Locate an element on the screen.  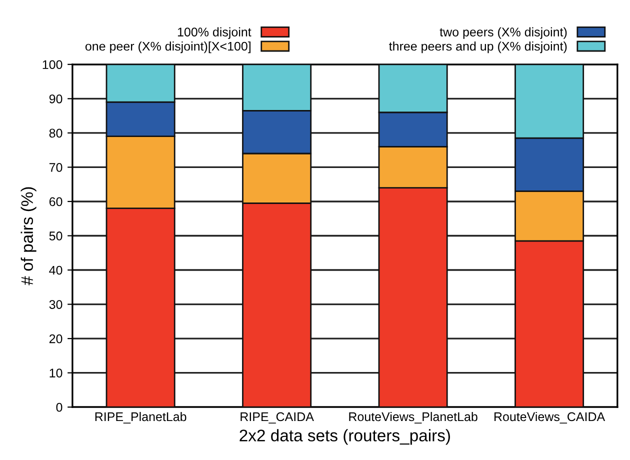
x-tick-label: RIPE_PlanetLab is located at coordinates (140, 418).